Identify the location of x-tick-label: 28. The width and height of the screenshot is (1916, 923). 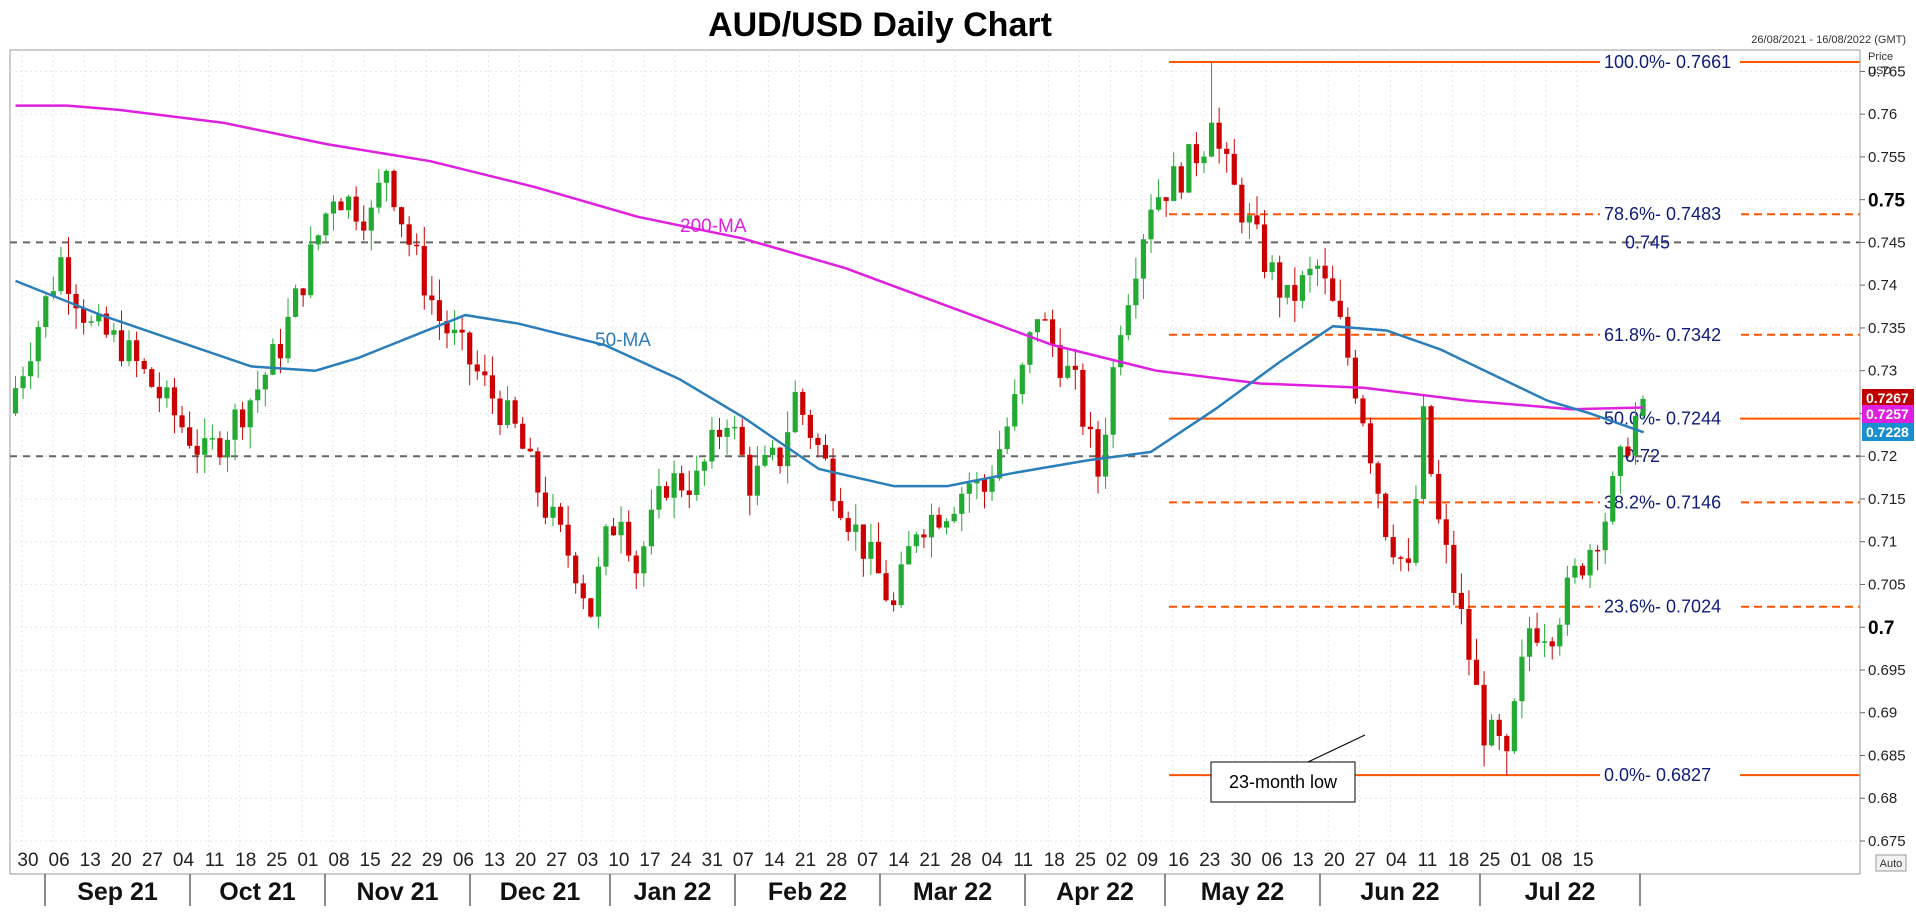
(960, 860).